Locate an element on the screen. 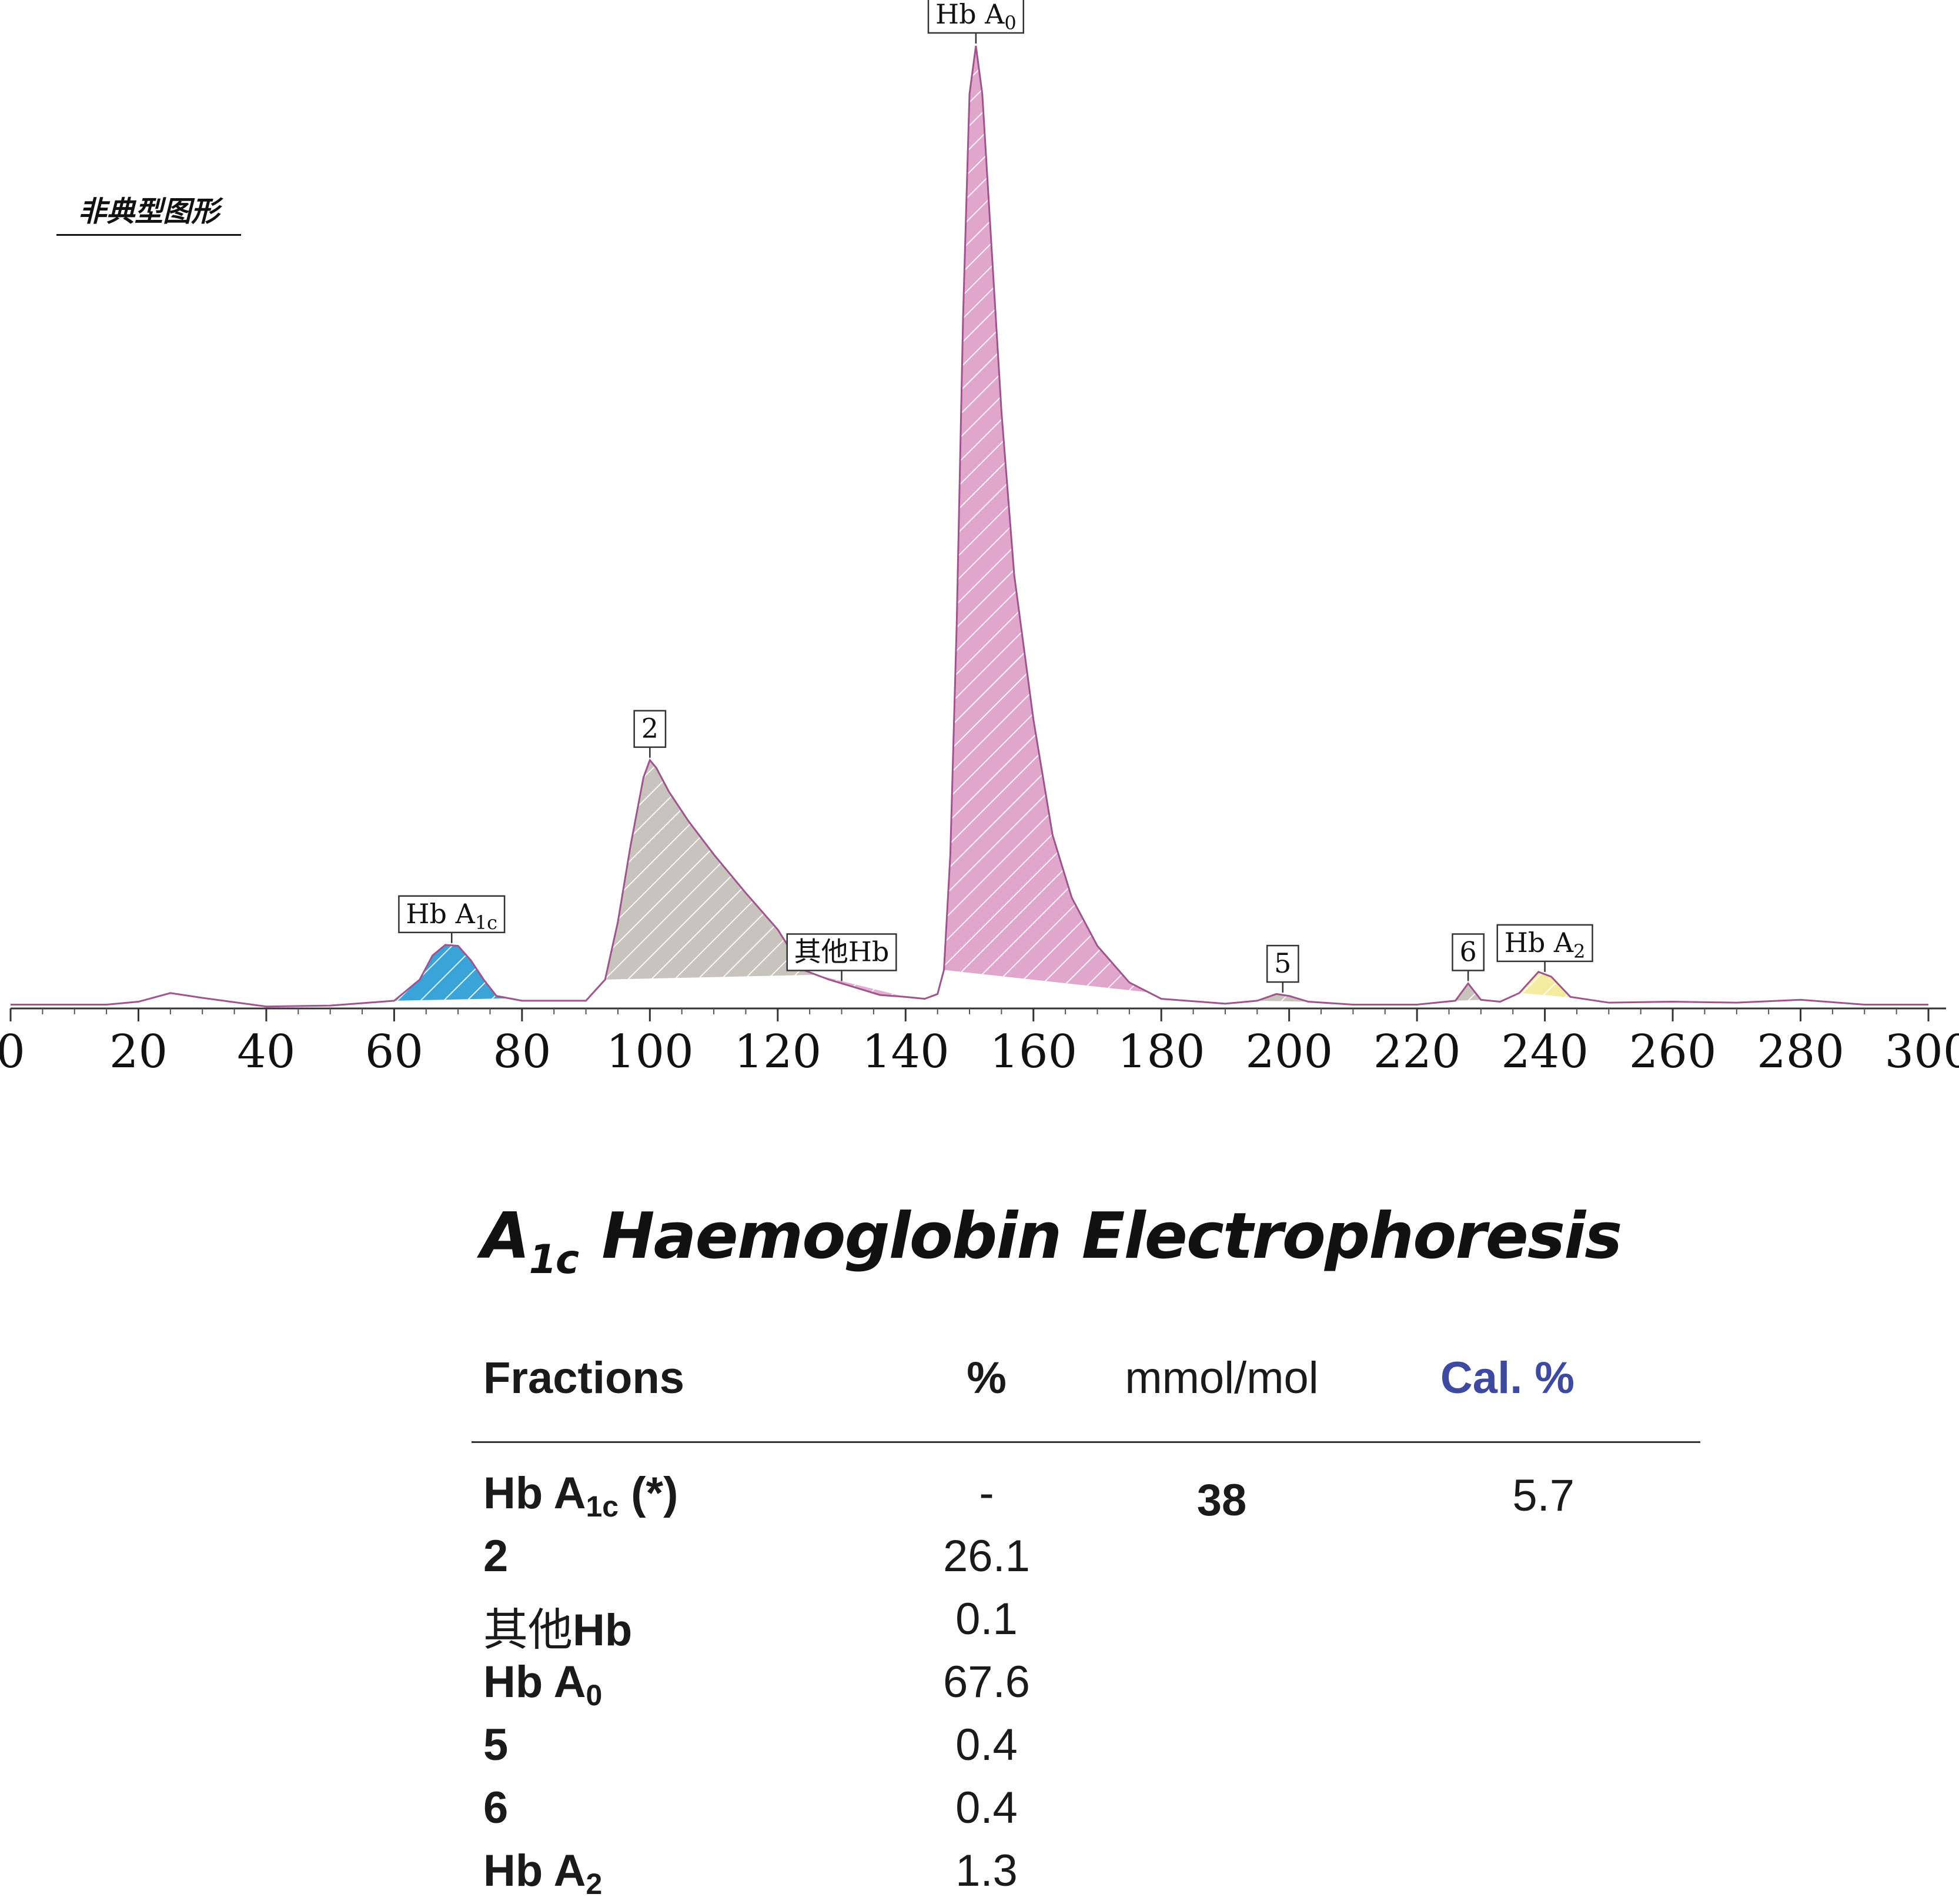 This screenshot has width=1959, height=1904. table-row: 其他Hb 0.1 is located at coordinates (979, 1624).